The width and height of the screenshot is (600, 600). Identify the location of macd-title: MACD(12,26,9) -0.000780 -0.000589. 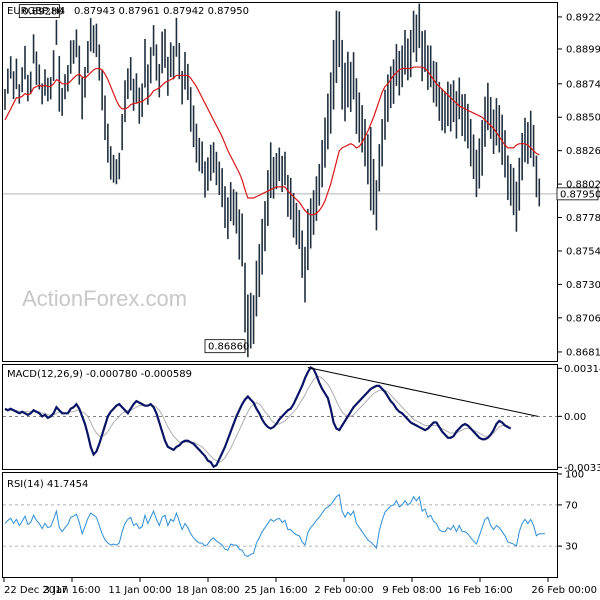
(99, 374).